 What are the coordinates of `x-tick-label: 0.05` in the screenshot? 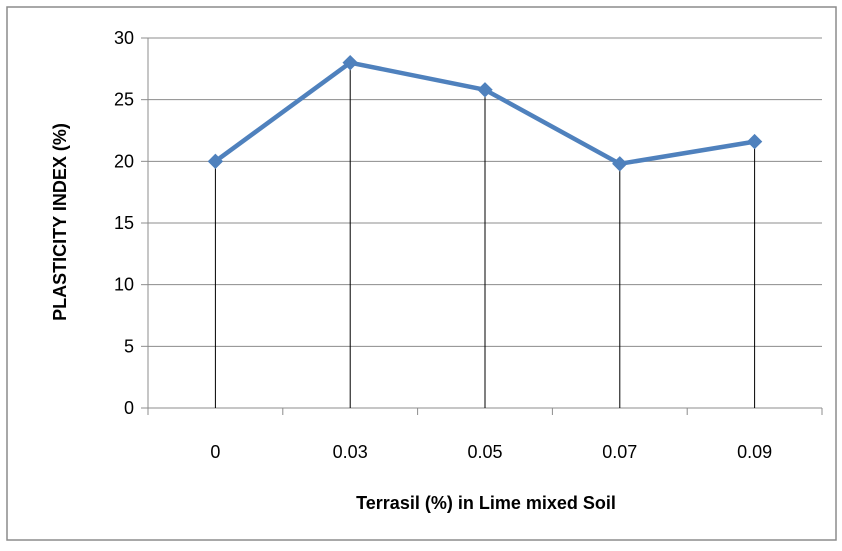 It's located at (484, 452).